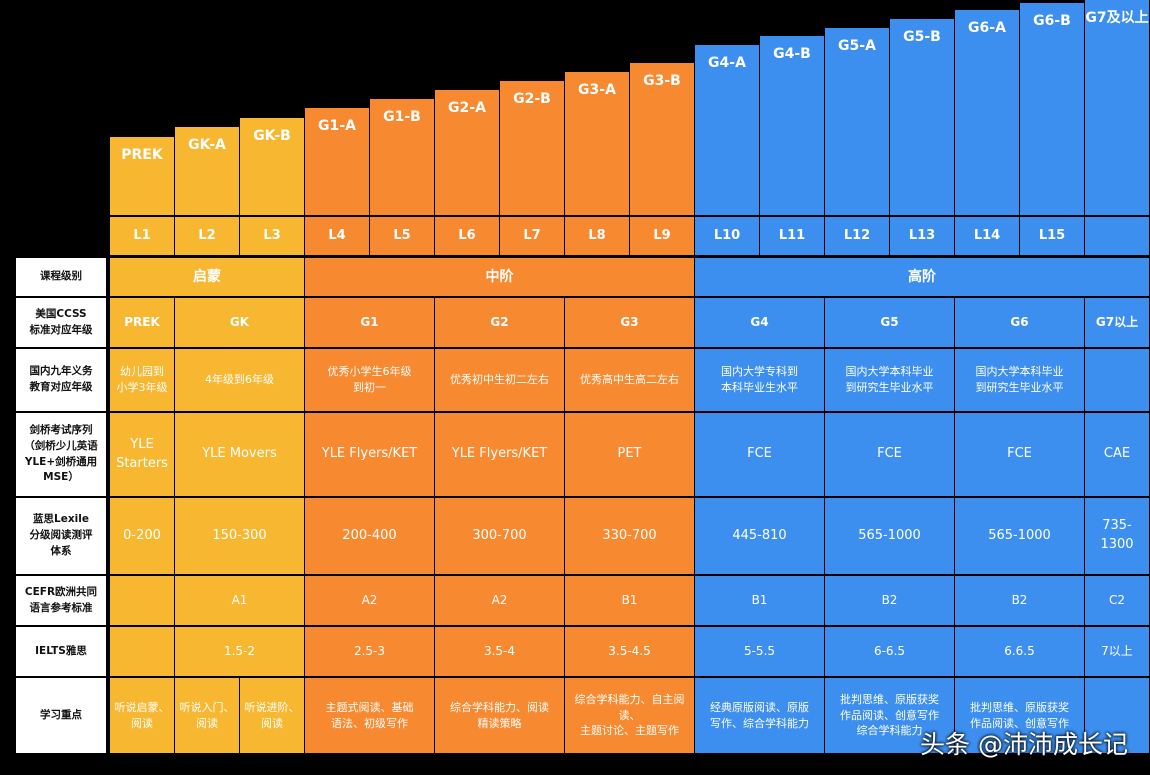 The image size is (1150, 775). Describe the element at coordinates (142, 536) in the screenshot. I see `lexile-cell: 0-200` at that location.